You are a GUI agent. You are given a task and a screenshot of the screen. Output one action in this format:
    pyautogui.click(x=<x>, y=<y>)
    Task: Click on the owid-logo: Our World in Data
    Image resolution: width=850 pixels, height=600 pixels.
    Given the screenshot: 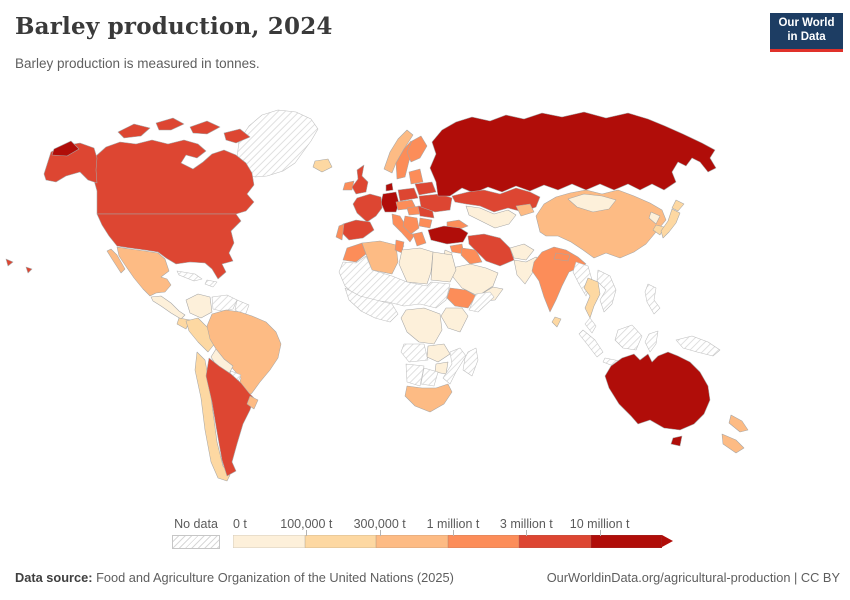 What is the action you would take?
    pyautogui.click(x=806, y=32)
    